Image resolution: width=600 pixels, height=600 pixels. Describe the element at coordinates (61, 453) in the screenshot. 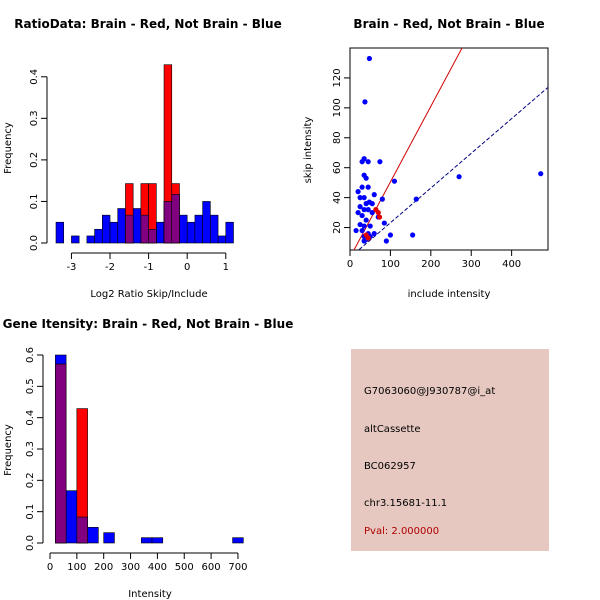

I see `intensity-bar-overlap` at that location.